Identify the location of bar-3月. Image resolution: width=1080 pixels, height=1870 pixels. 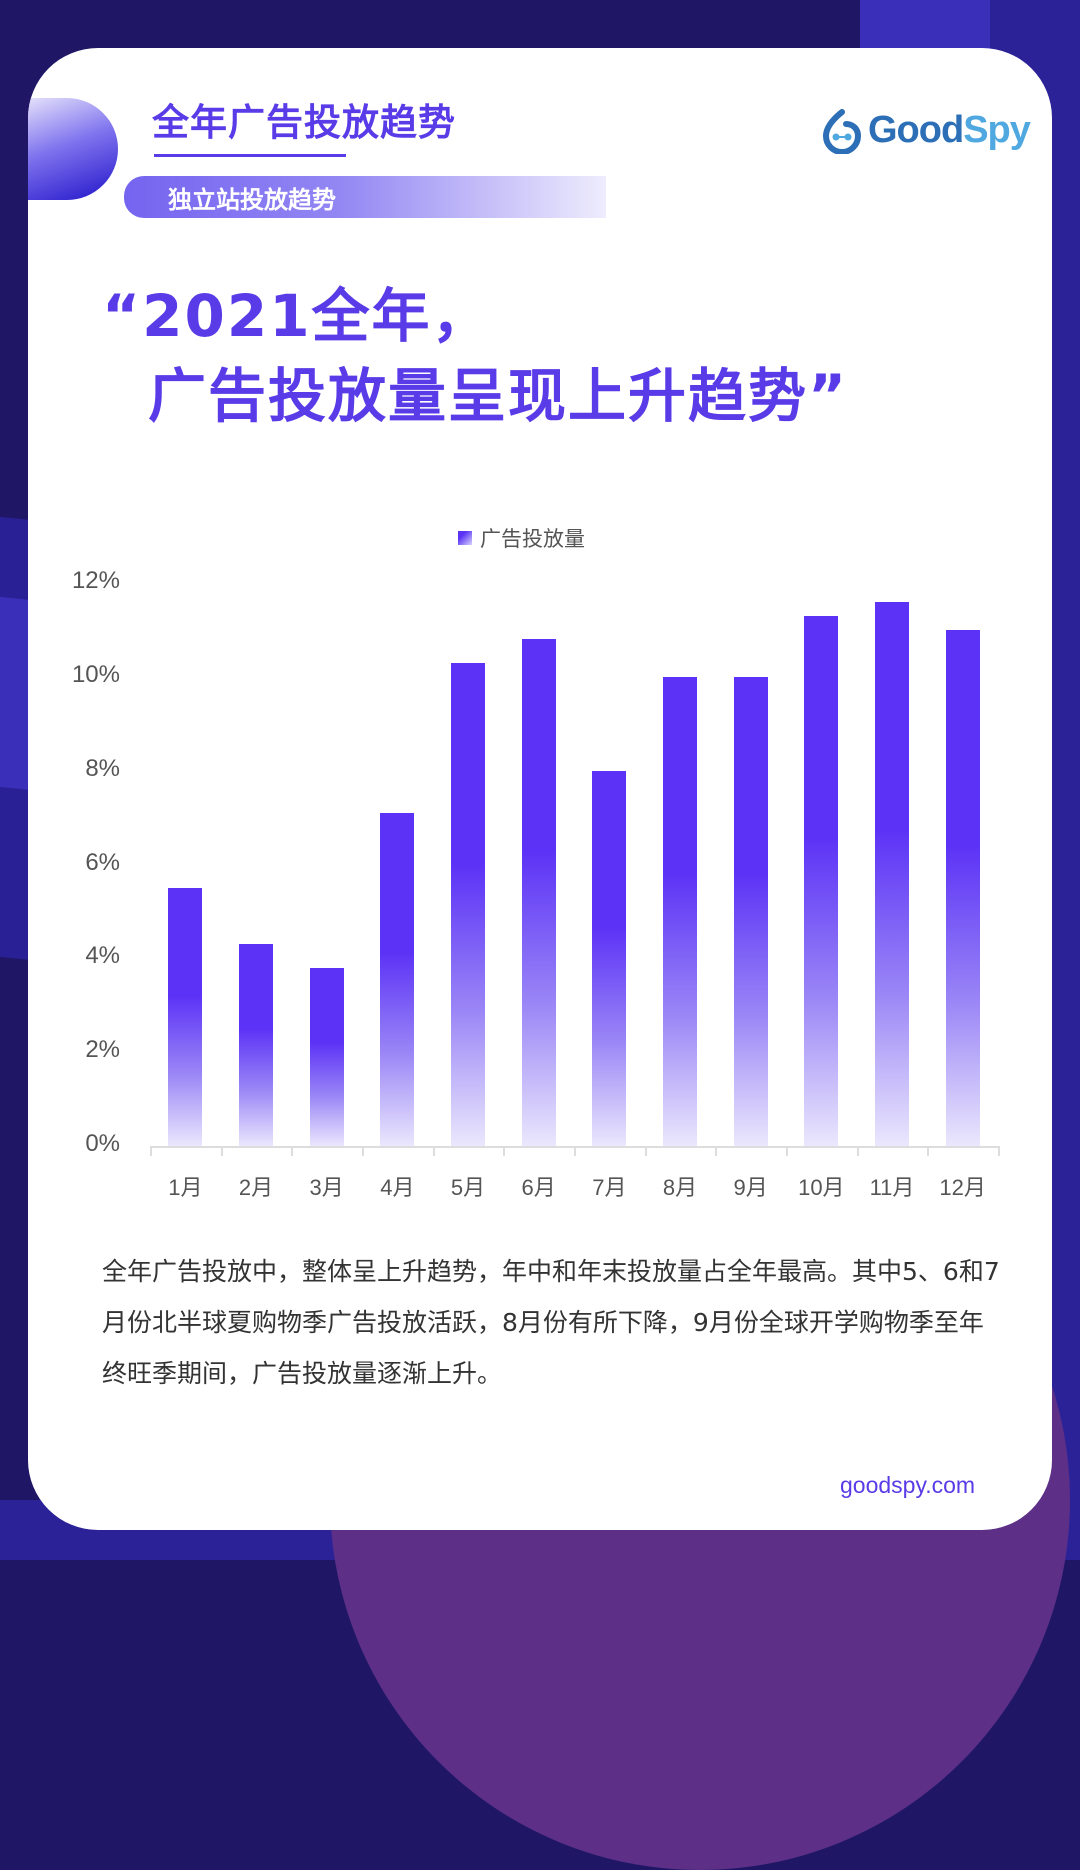
(326, 1056).